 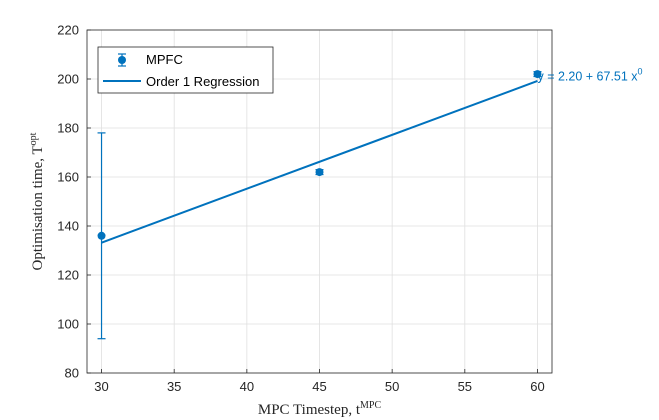 What do you see at coordinates (68, 128) in the screenshot?
I see `y-tick-label: 180` at bounding box center [68, 128].